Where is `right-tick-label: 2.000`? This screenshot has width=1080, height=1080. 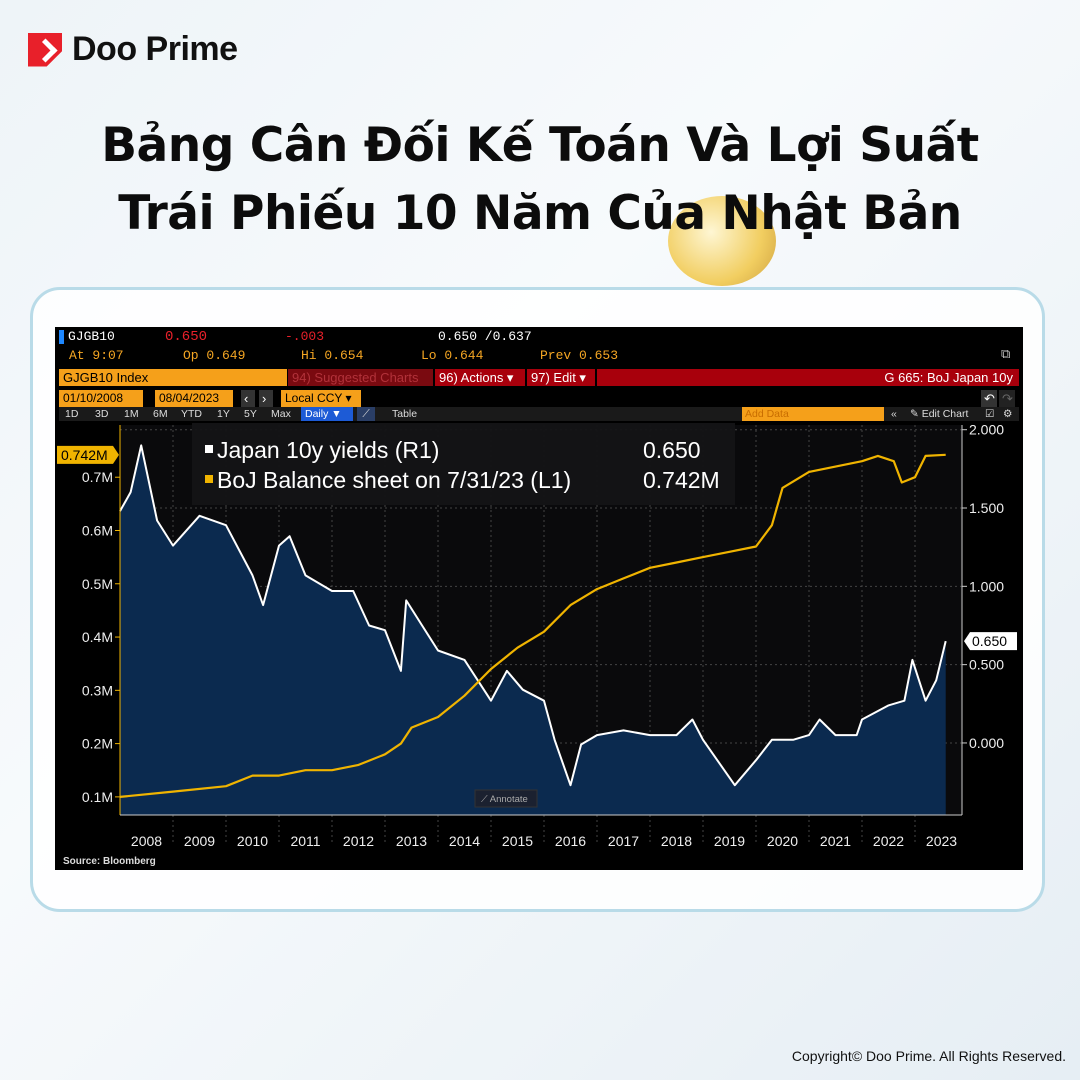
right-tick-label: 2.000 is located at coordinates (986, 430).